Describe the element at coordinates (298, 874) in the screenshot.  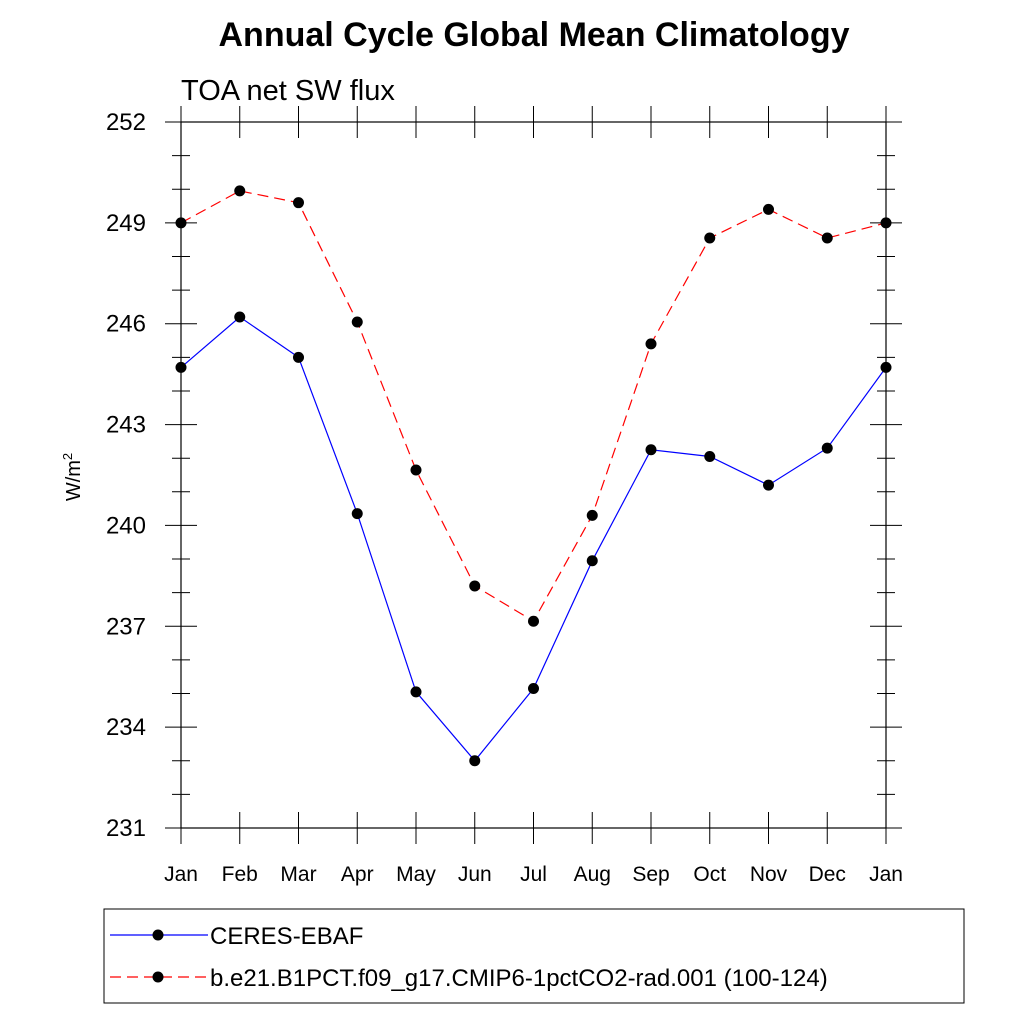
I see `x-tick-label: Mar` at that location.